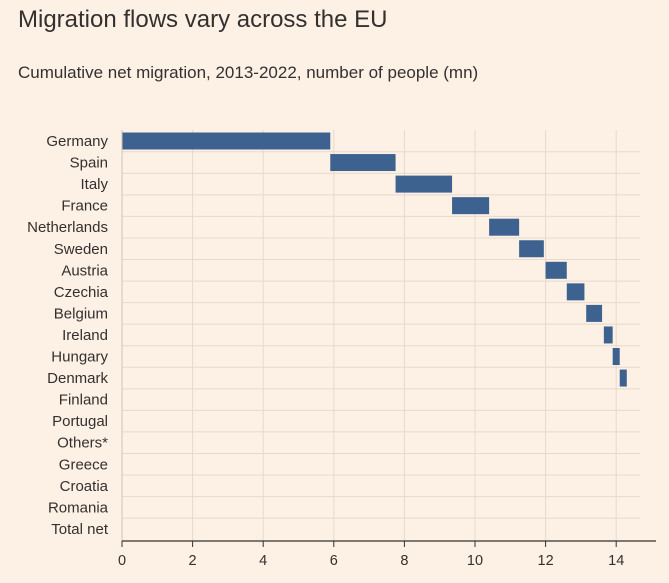 The width and height of the screenshot is (669, 583). What do you see at coordinates (616, 356) in the screenshot?
I see `bar-hungary` at bounding box center [616, 356].